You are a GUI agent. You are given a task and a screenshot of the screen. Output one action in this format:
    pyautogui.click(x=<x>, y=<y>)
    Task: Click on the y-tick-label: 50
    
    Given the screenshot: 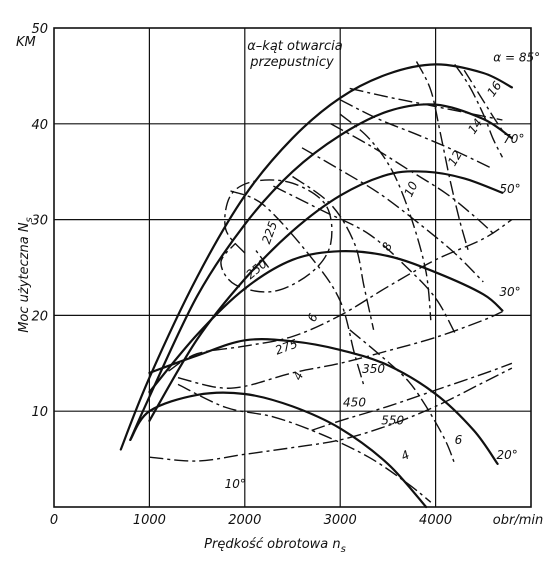 What is the action you would take?
    pyautogui.click(x=39, y=29)
    